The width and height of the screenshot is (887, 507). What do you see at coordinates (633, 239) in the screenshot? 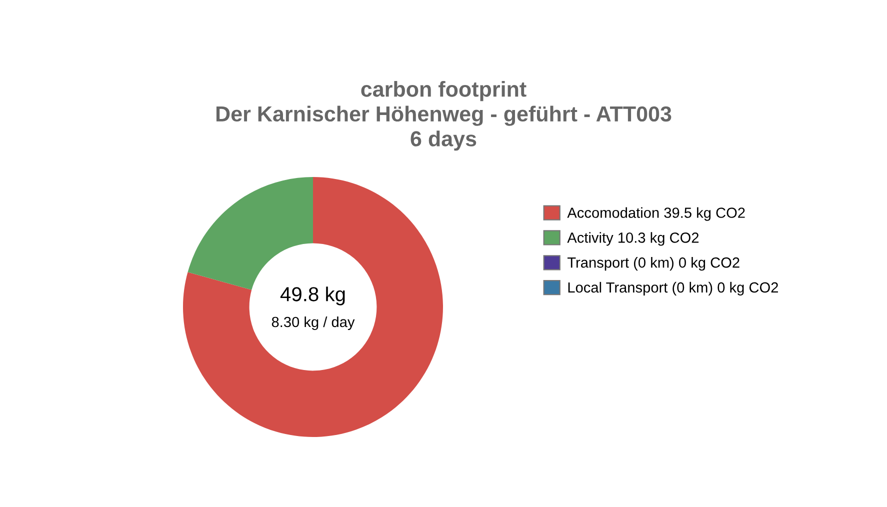
I see `legend-label: Activity 10.3 kg CO2` at bounding box center [633, 239].